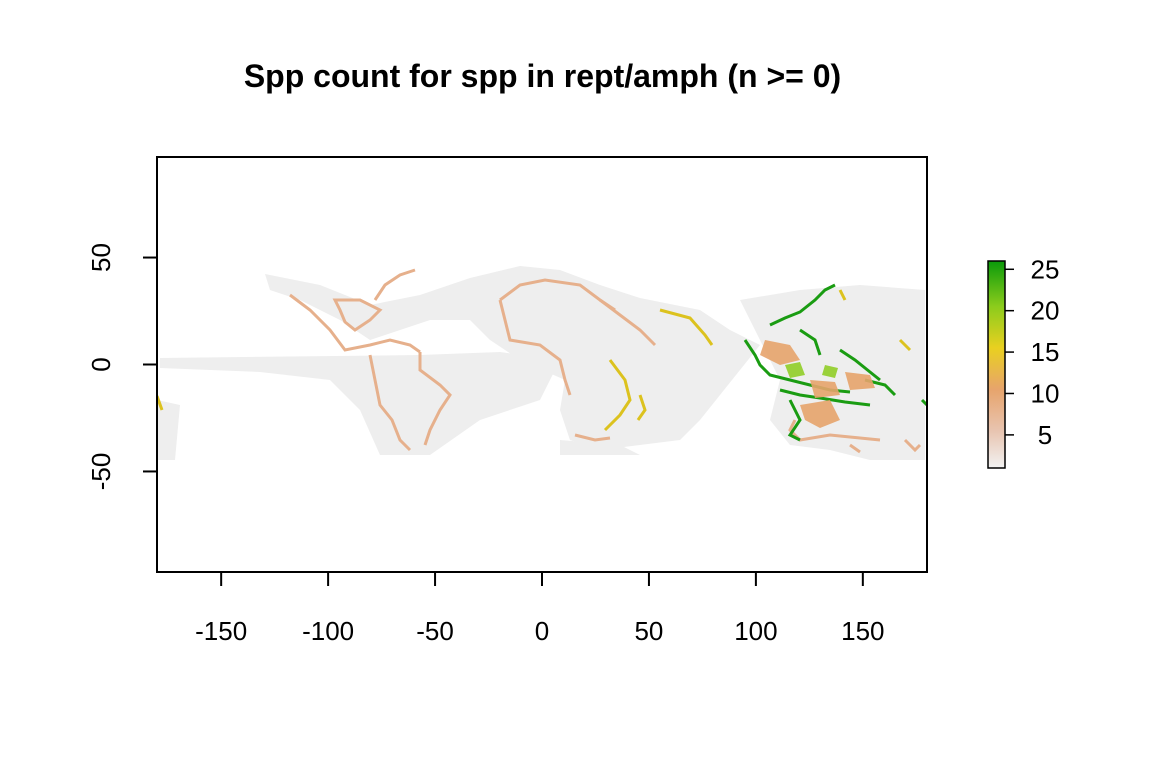 This screenshot has height=768, width=1152. What do you see at coordinates (435, 631) in the screenshot?
I see `x-tick-label: -50` at bounding box center [435, 631].